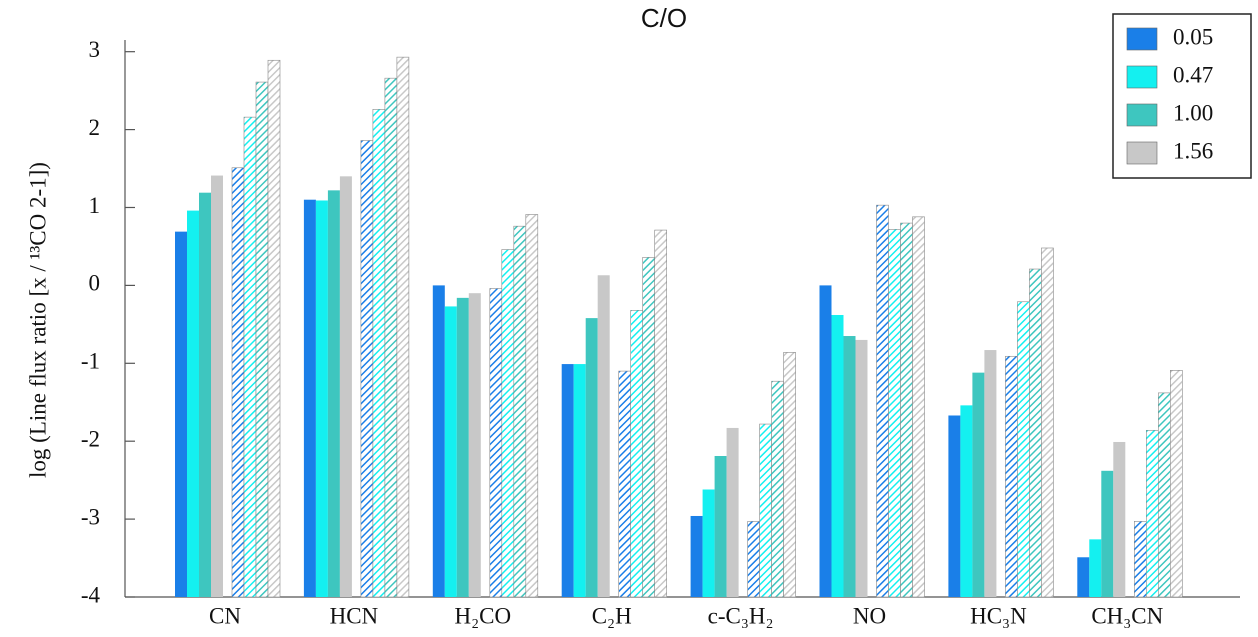 This screenshot has height=637, width=1258. I want to click on y-tick-label: -4, so click(91, 594).